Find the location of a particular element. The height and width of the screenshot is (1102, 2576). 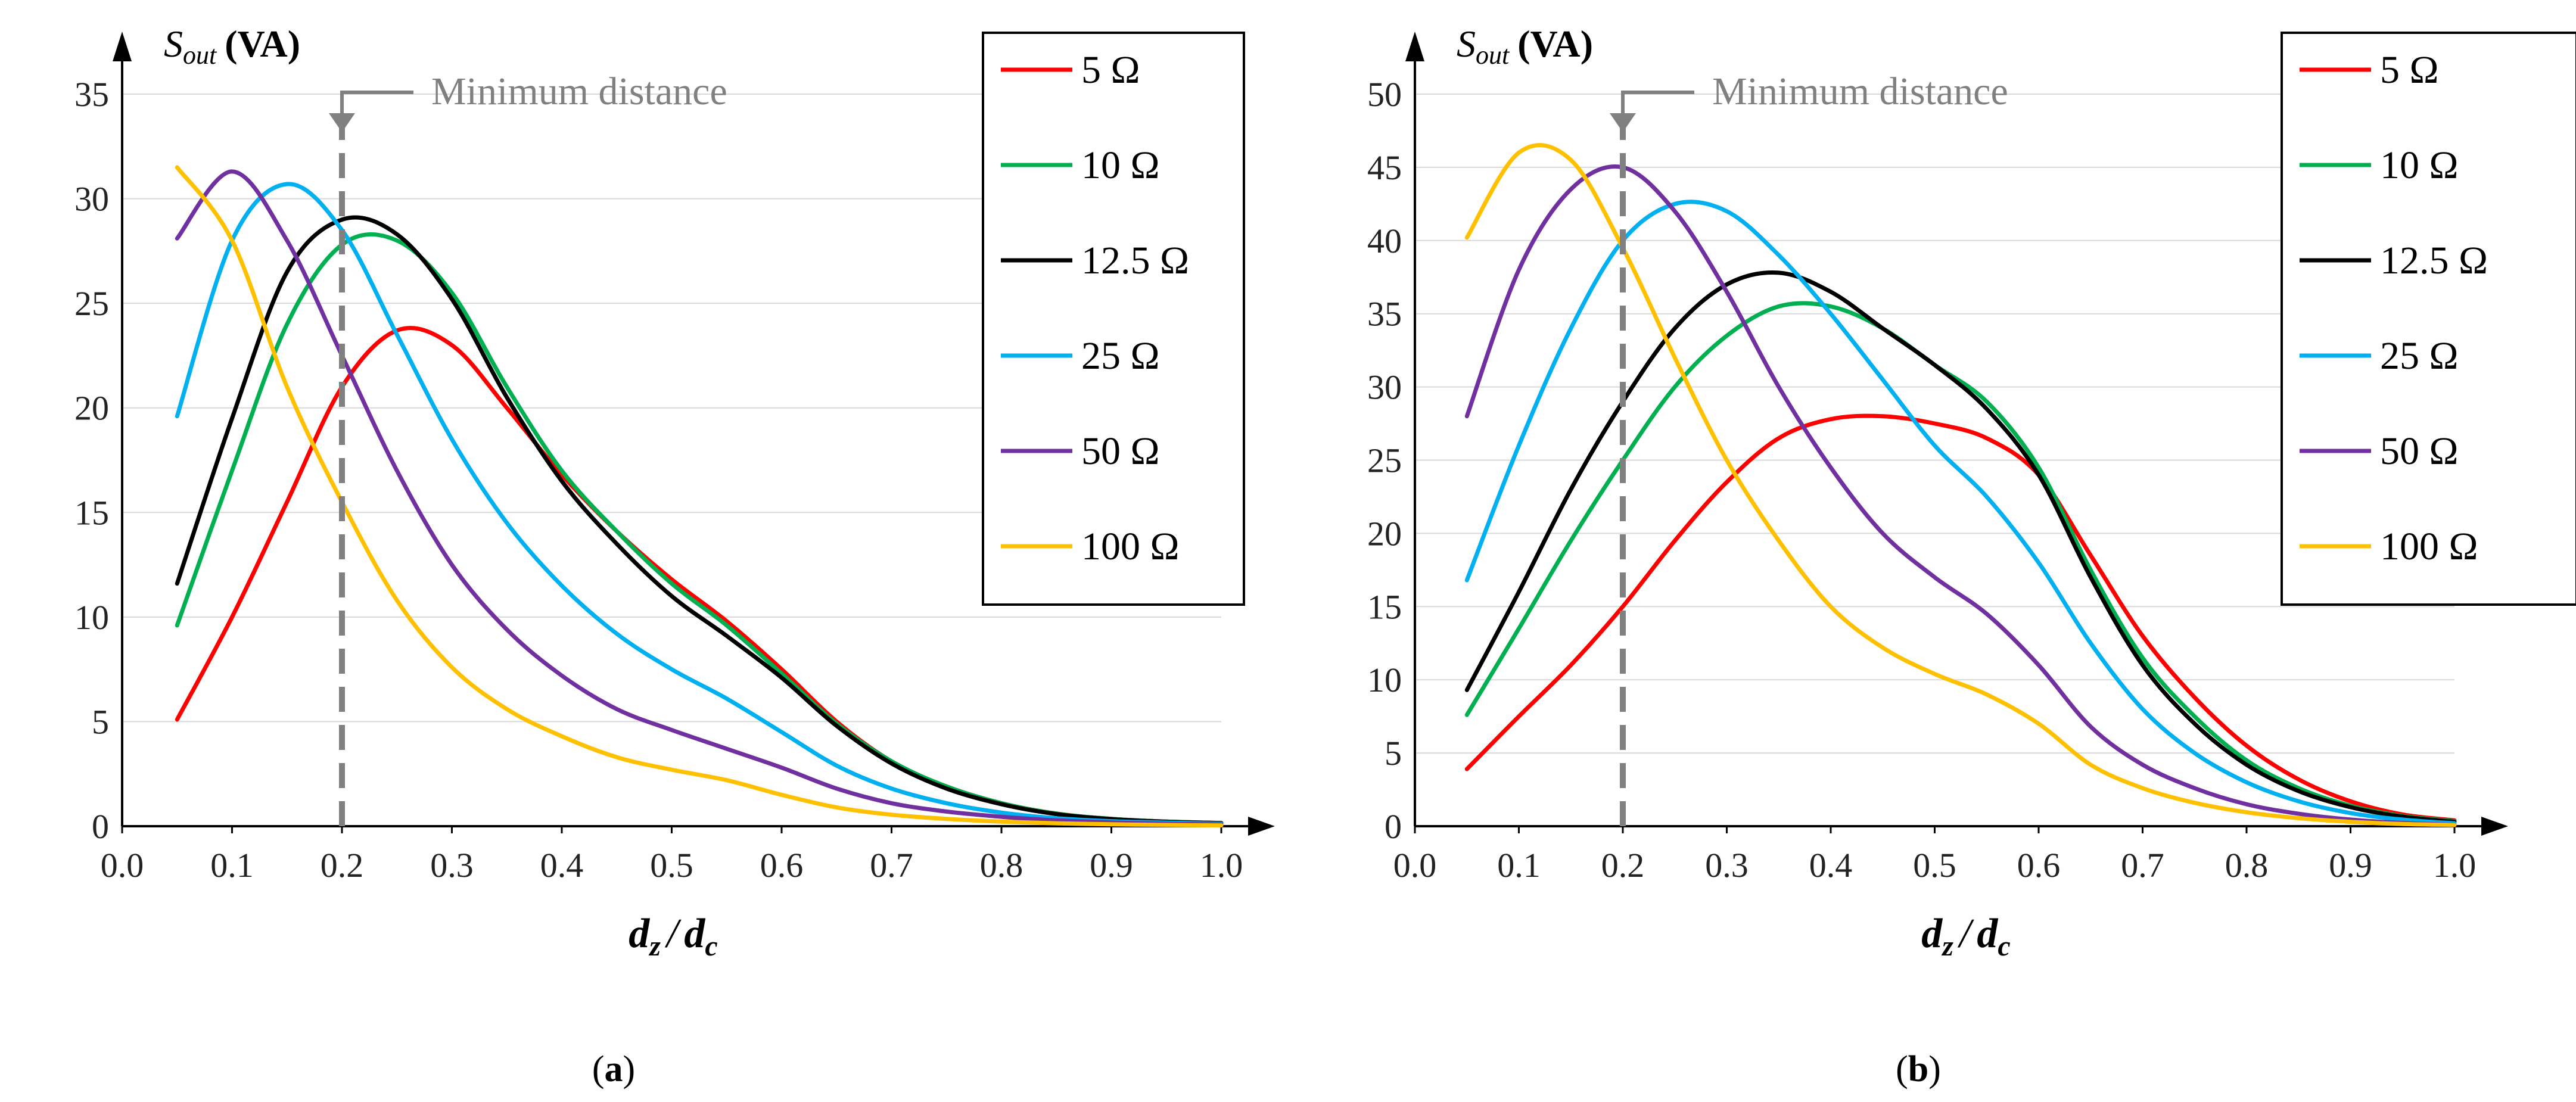

panel-letter: a is located at coordinates (614, 1069).